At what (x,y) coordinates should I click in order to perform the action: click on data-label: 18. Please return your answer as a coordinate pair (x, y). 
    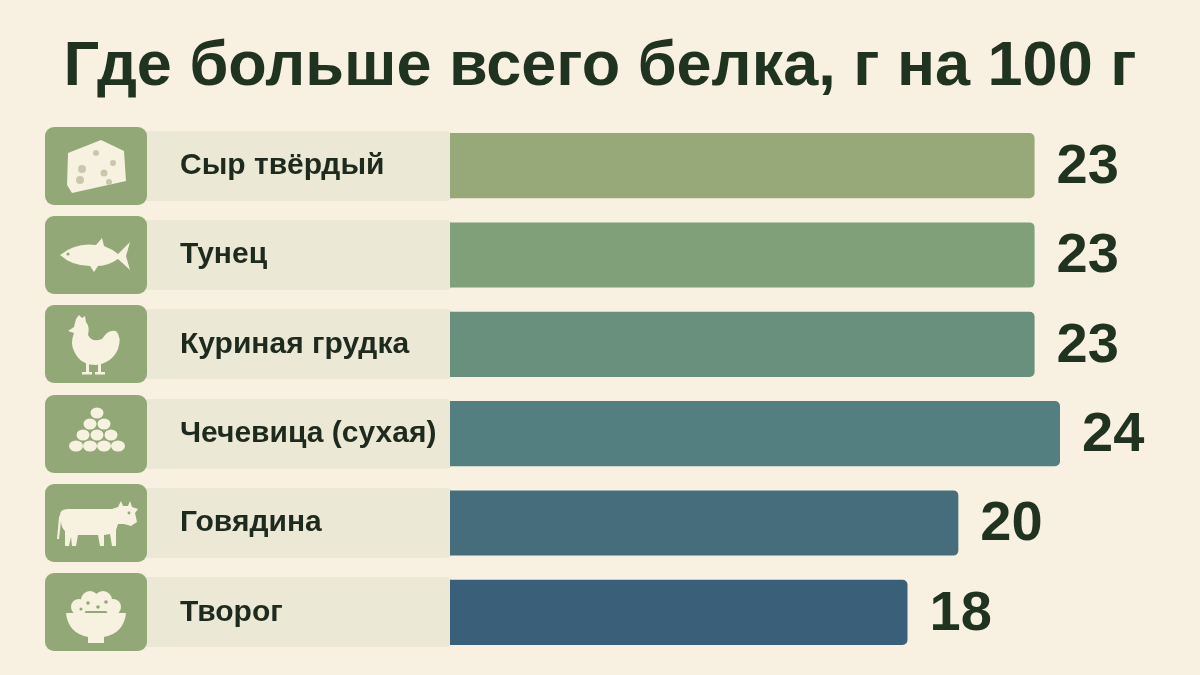
    Looking at the image, I should click on (960, 610).